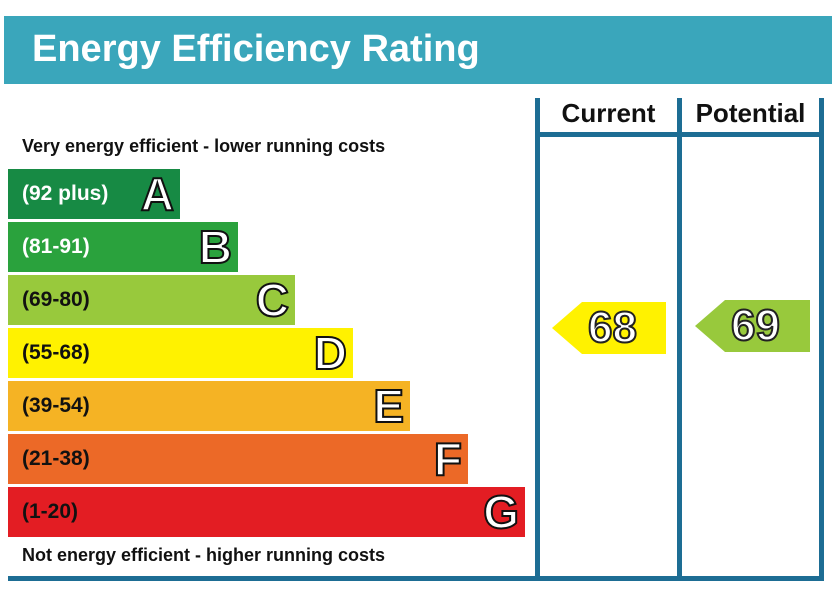 The width and height of the screenshot is (836, 593). I want to click on band-a: (92 plus) A, so click(94, 194).